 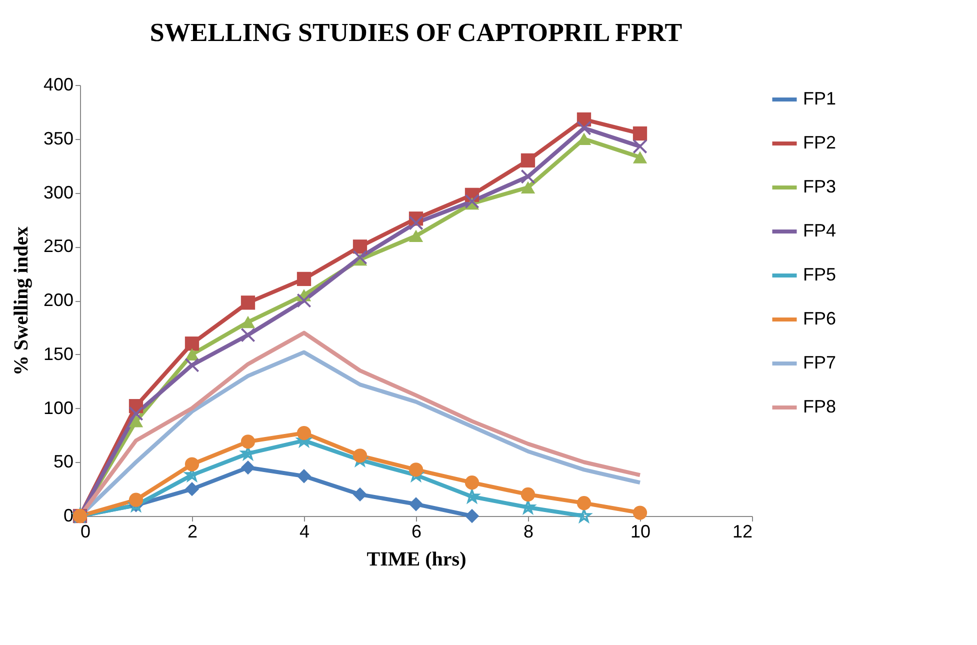 What do you see at coordinates (819, 318) in the screenshot?
I see `legend-label: FP6` at bounding box center [819, 318].